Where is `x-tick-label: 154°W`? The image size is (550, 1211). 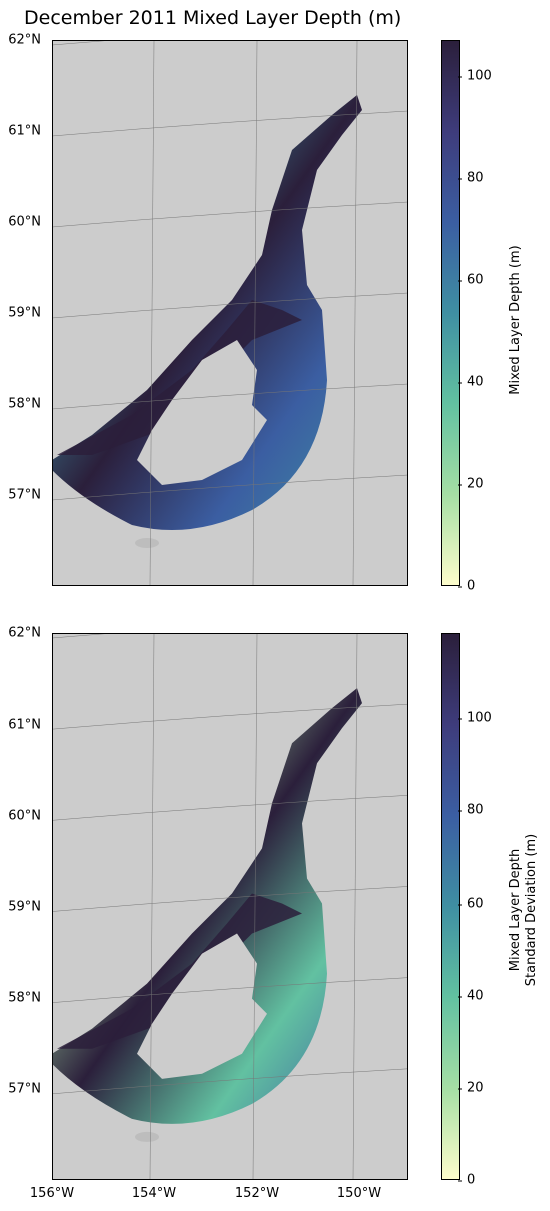 x-tick-label: 154°W is located at coordinates (154, 1193).